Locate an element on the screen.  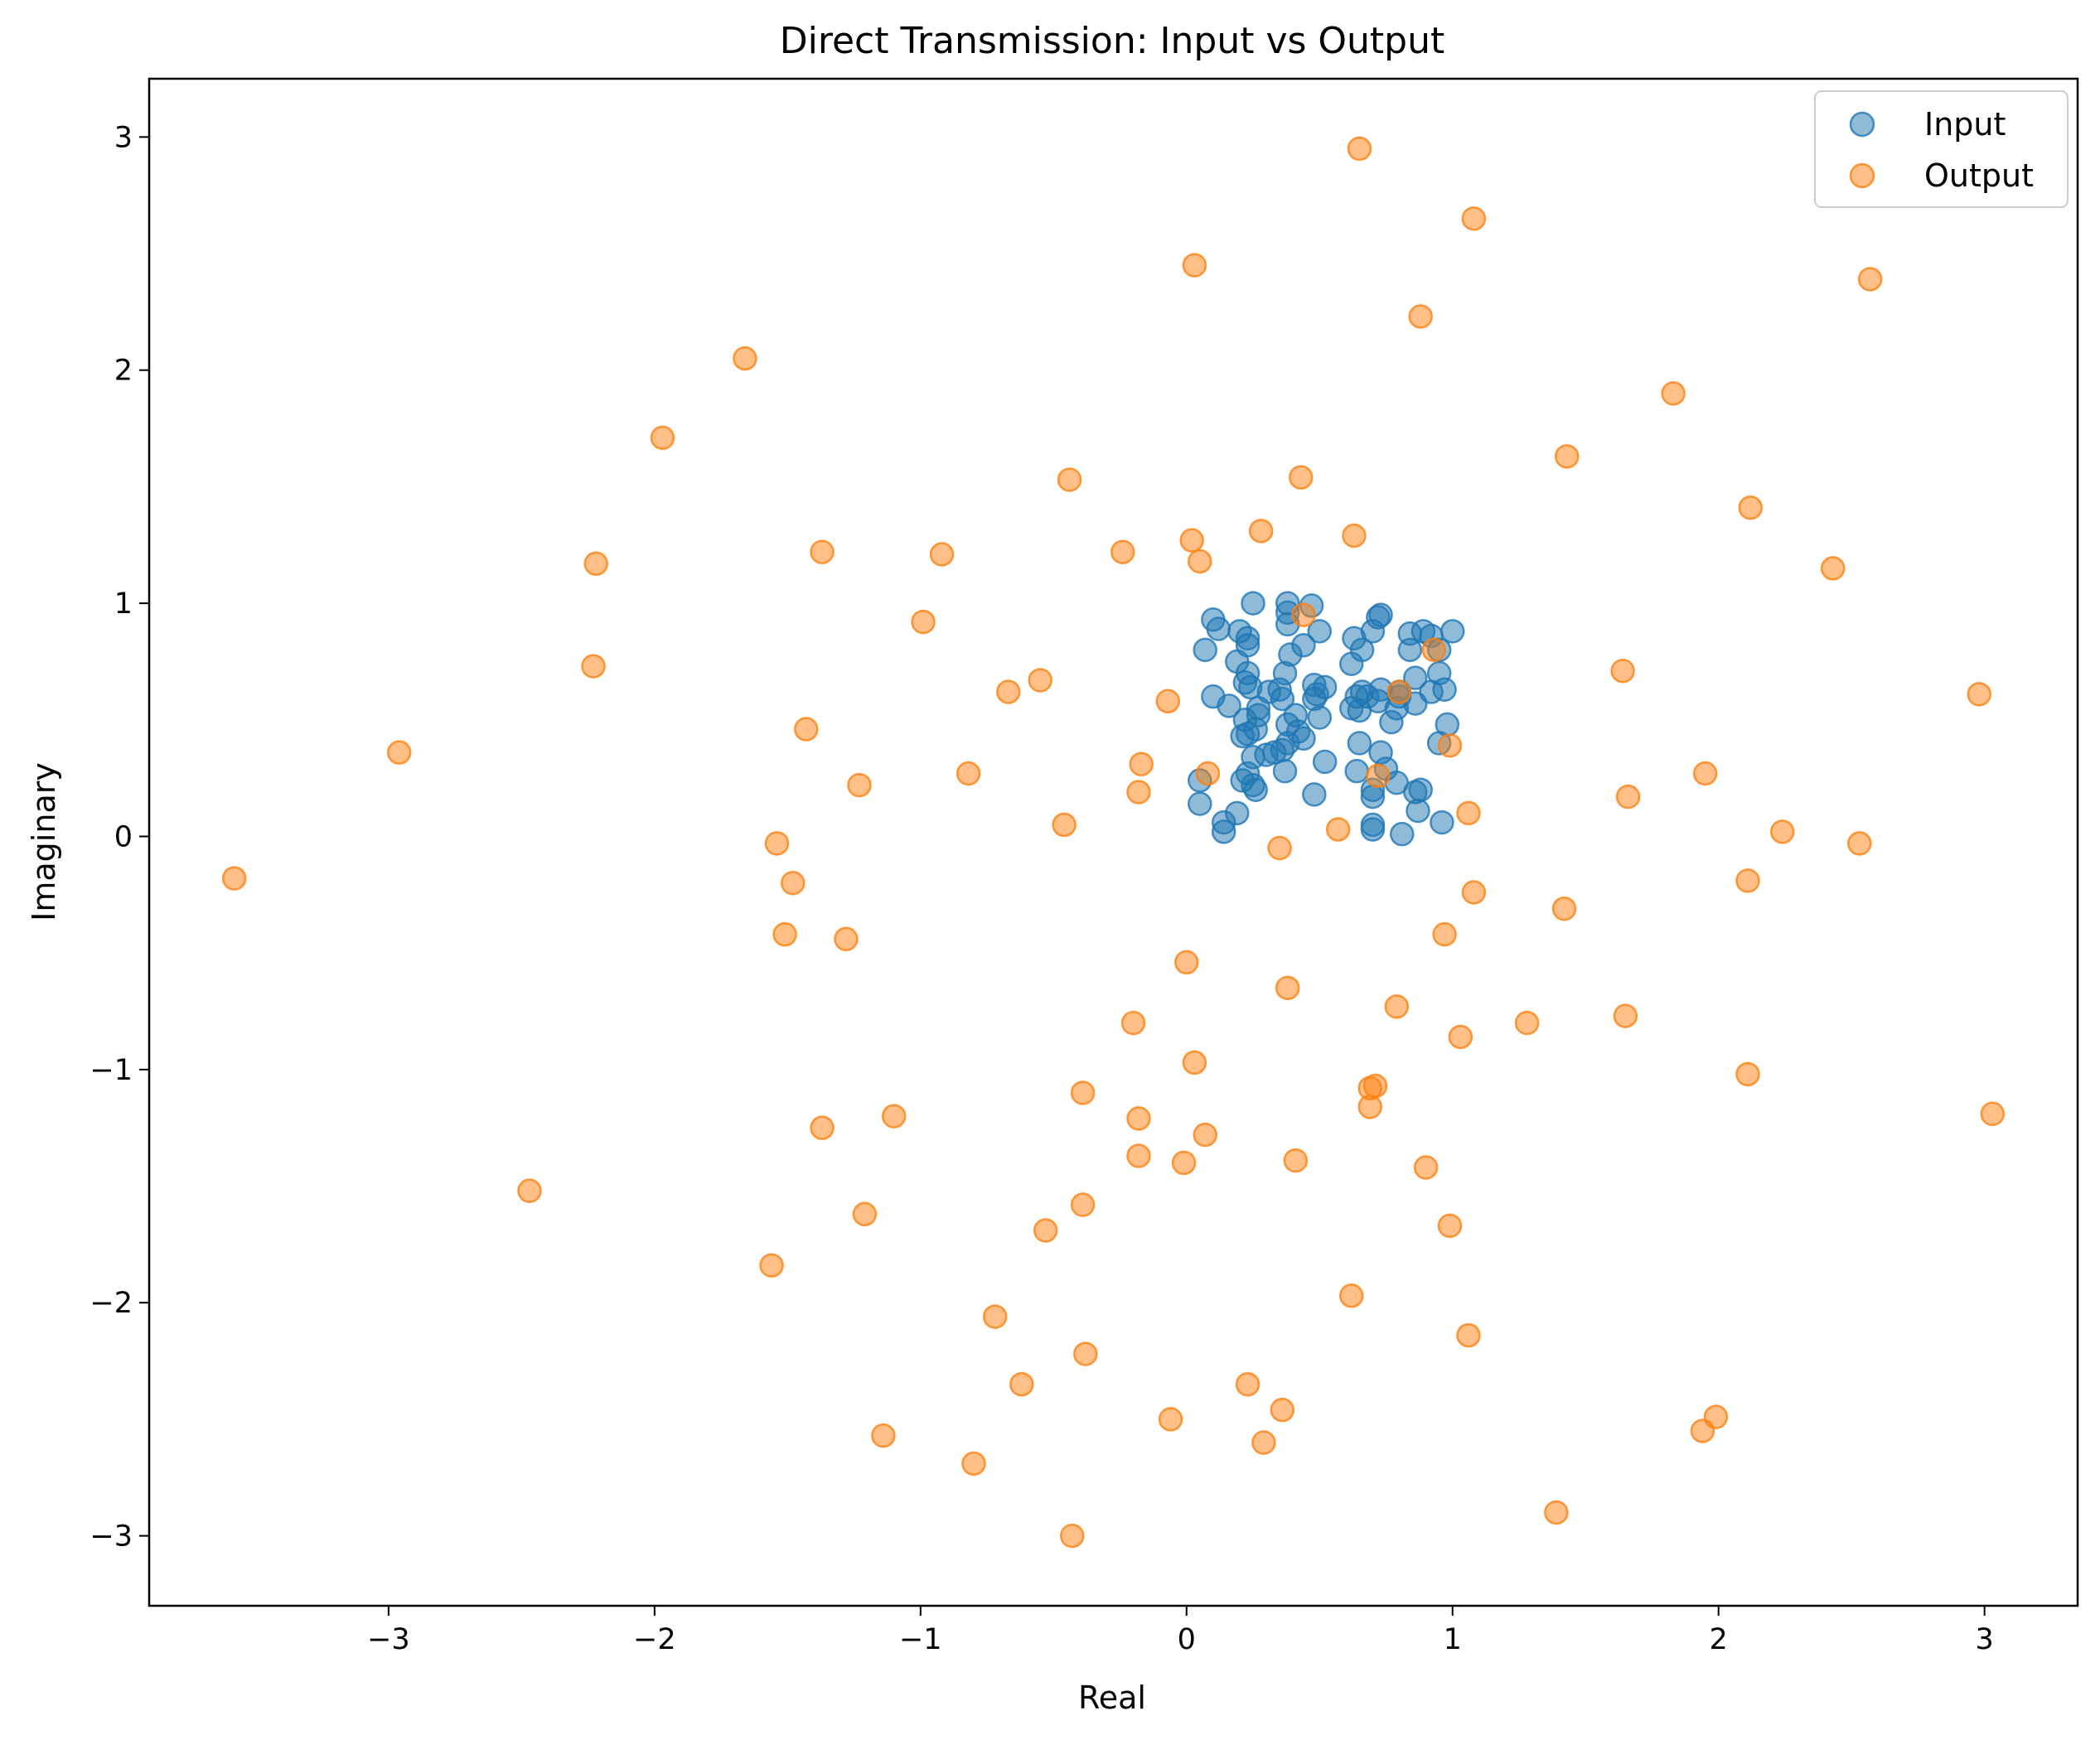
x-tick-label: 1 is located at coordinates (1453, 1640).